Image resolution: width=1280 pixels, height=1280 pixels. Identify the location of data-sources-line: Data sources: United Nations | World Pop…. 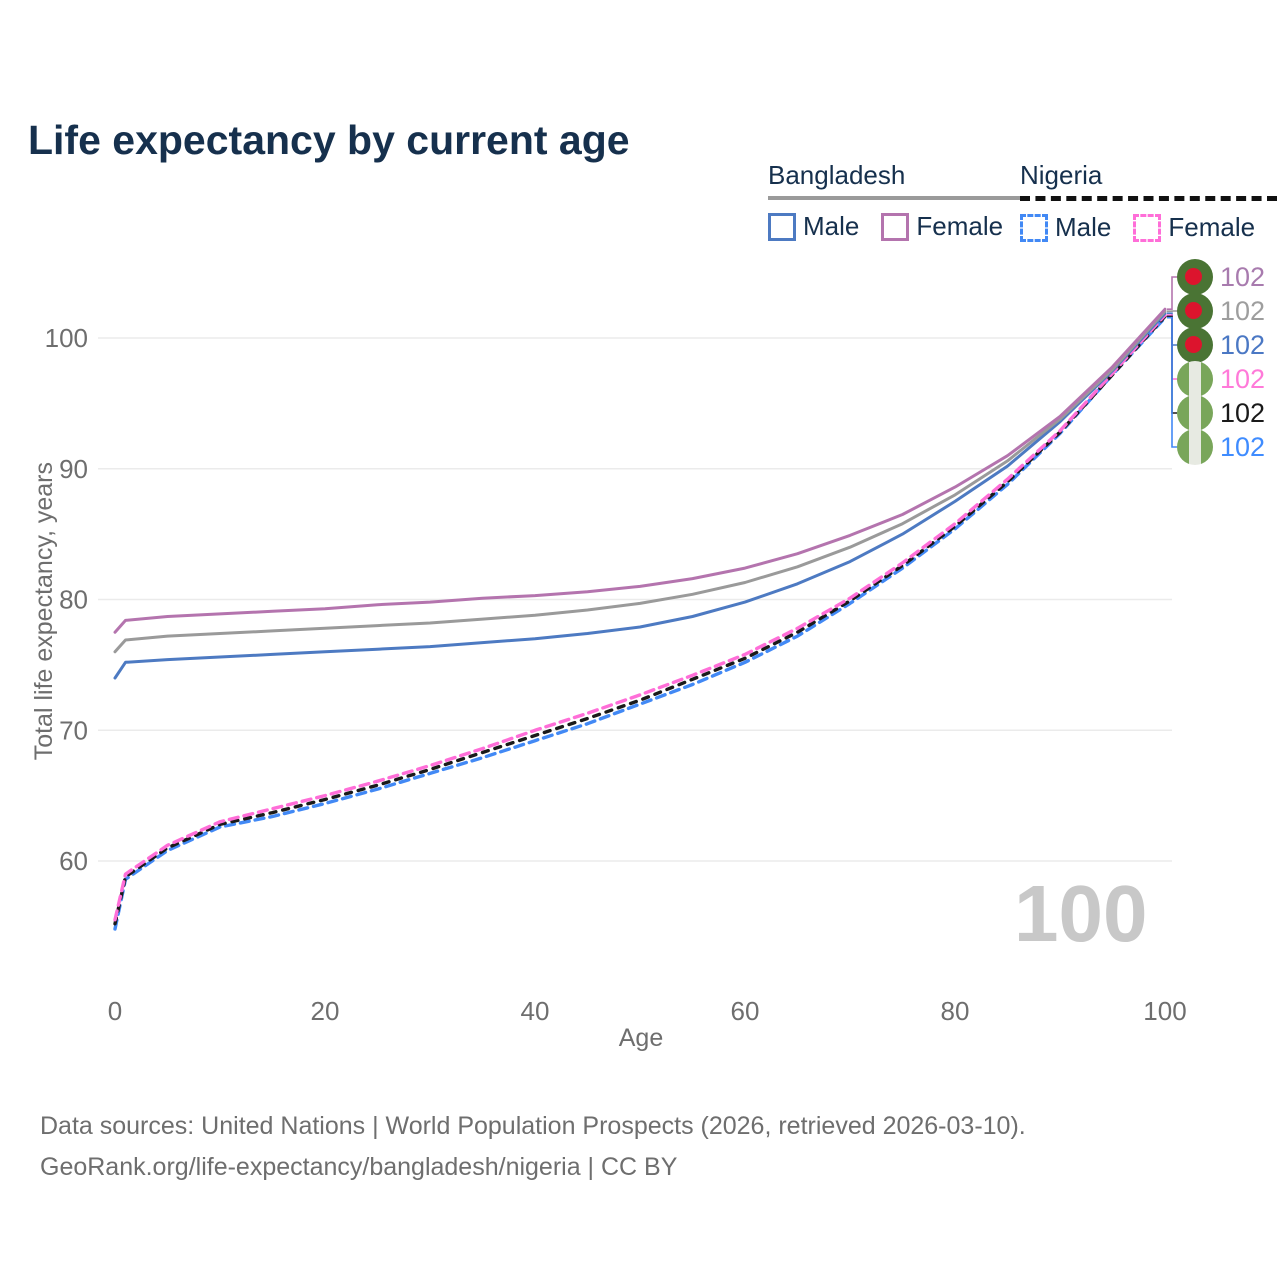
(533, 1126).